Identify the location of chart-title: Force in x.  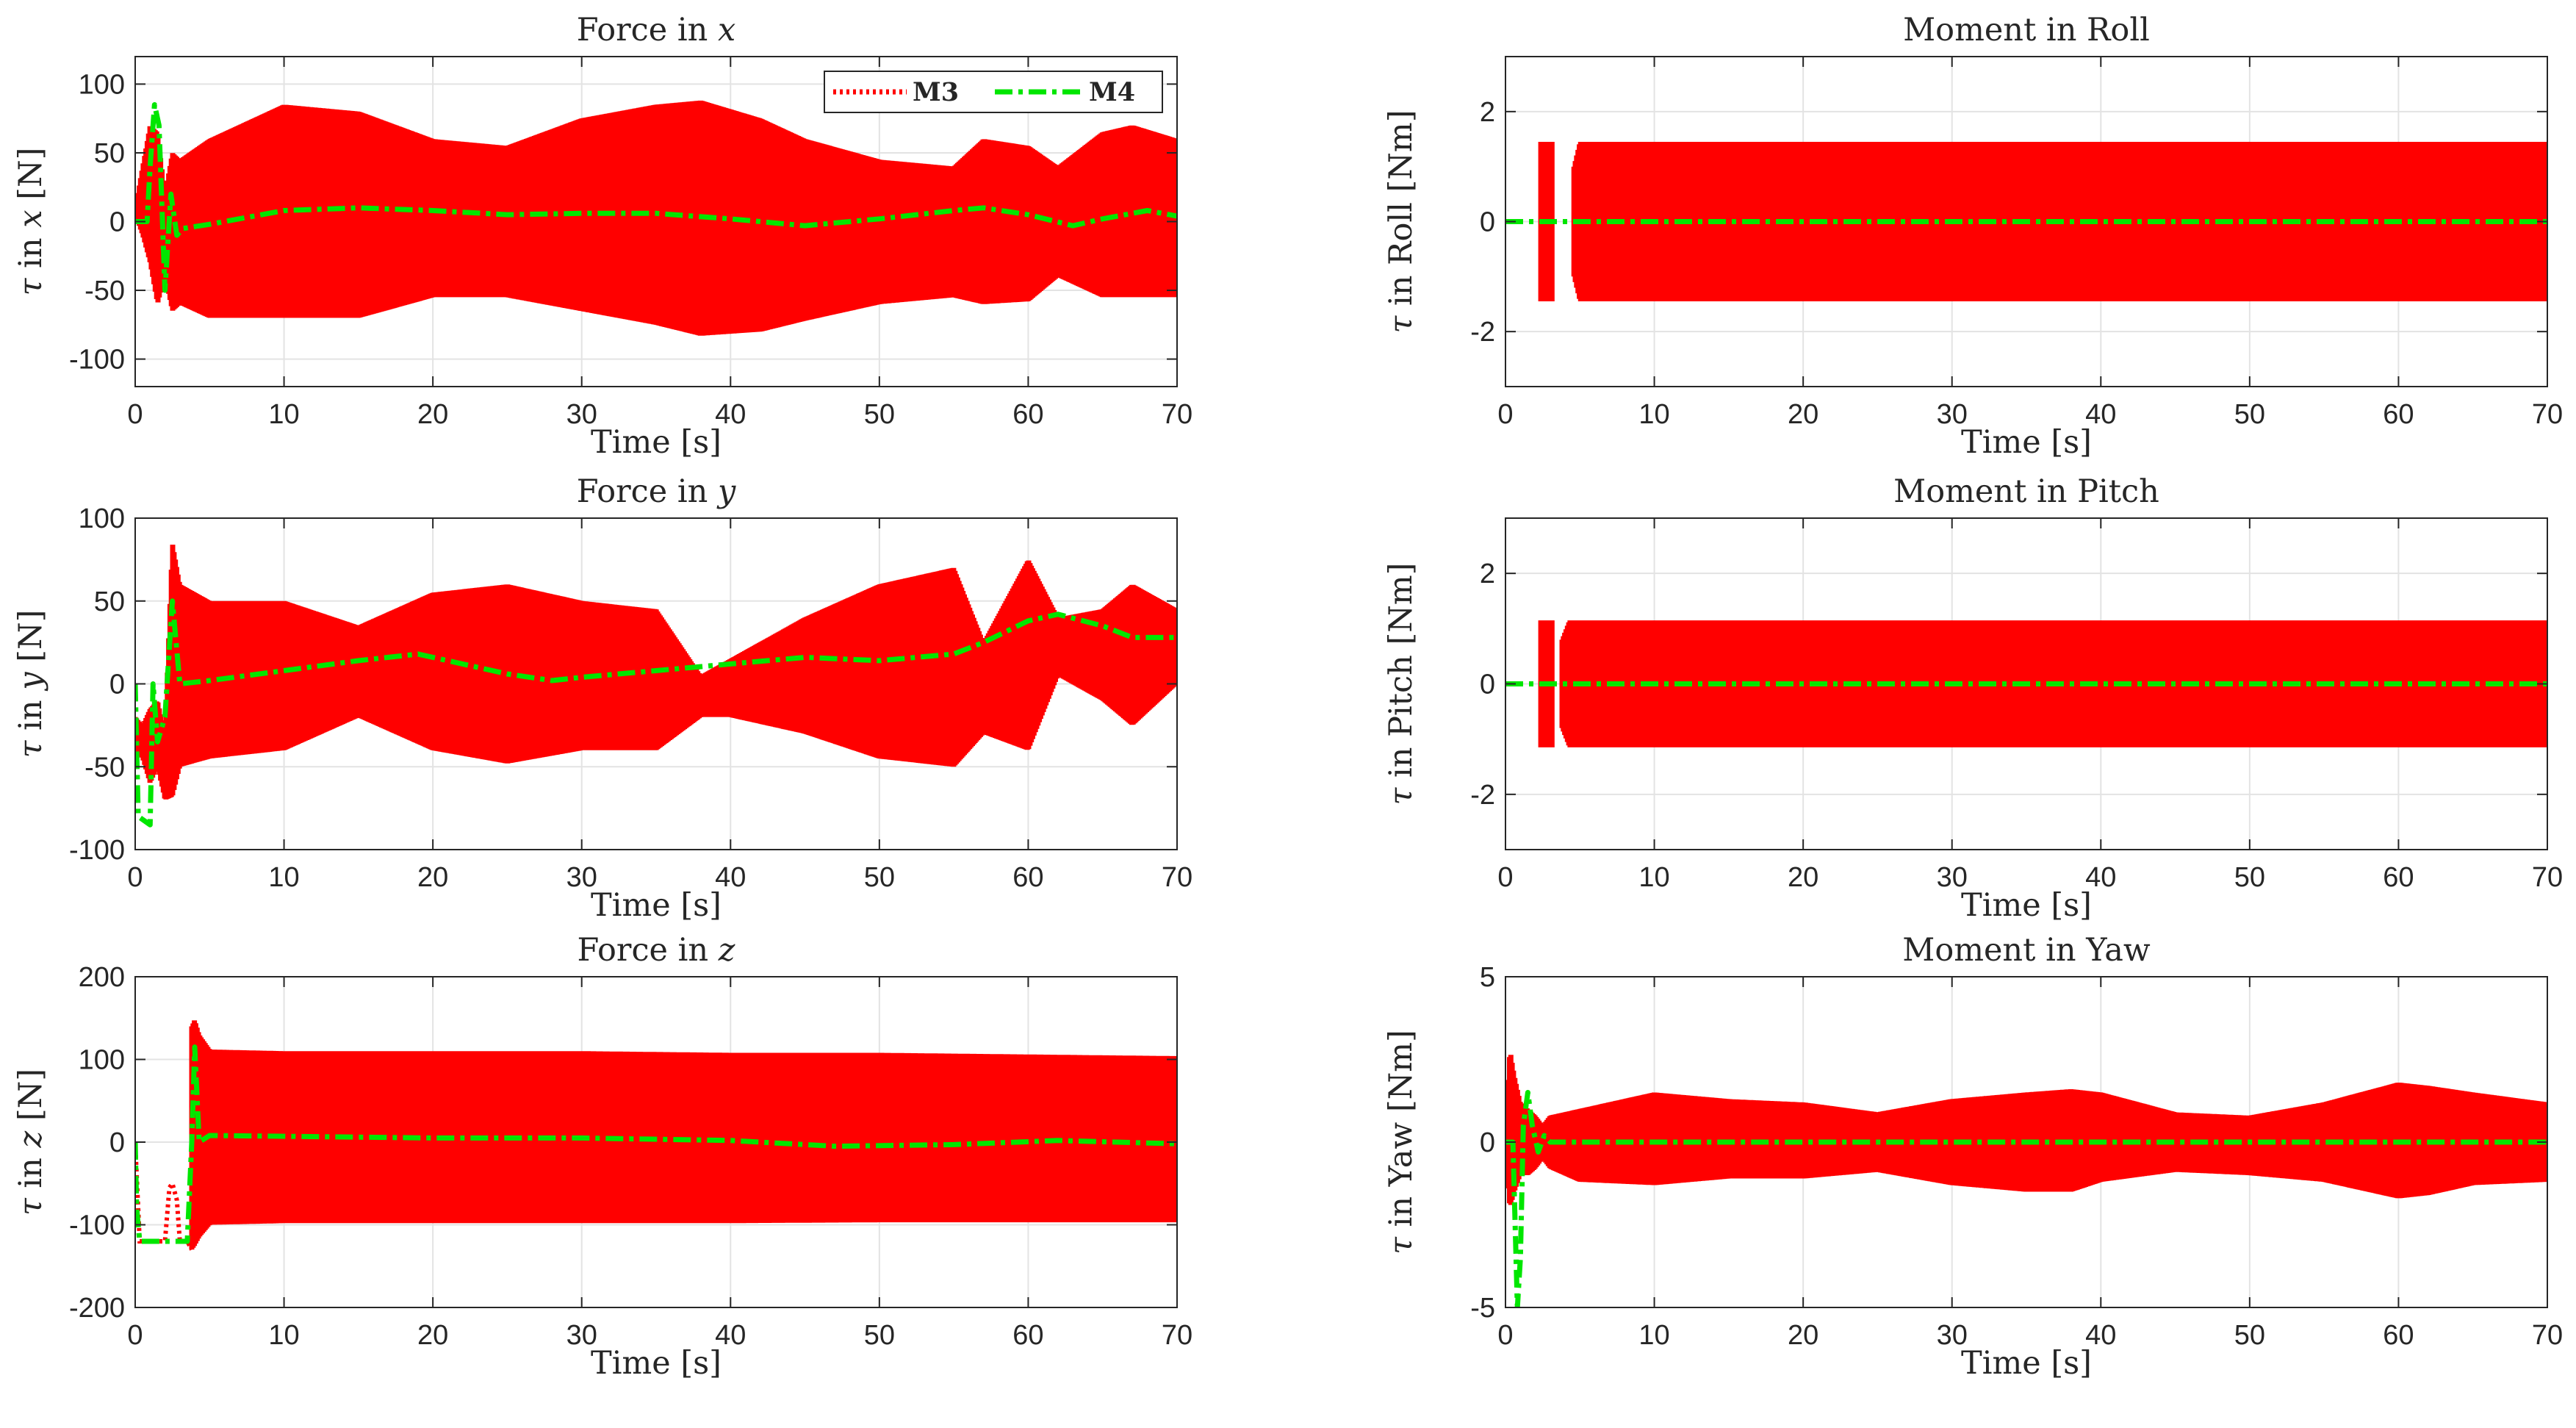
(656, 30).